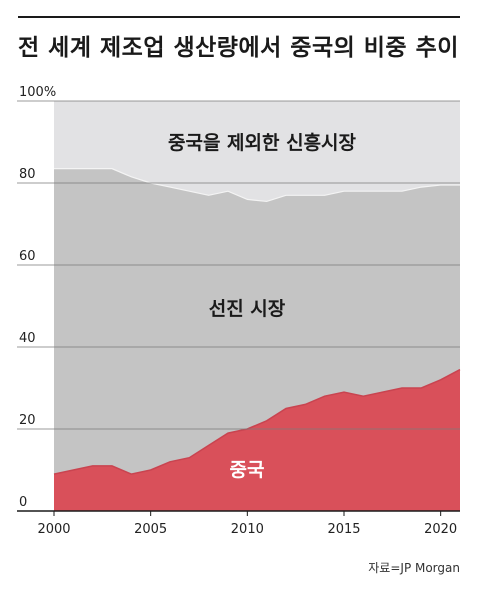 This screenshot has width=480, height=590. Describe the element at coordinates (27, 420) in the screenshot. I see `y-tick-label: 20` at that location.